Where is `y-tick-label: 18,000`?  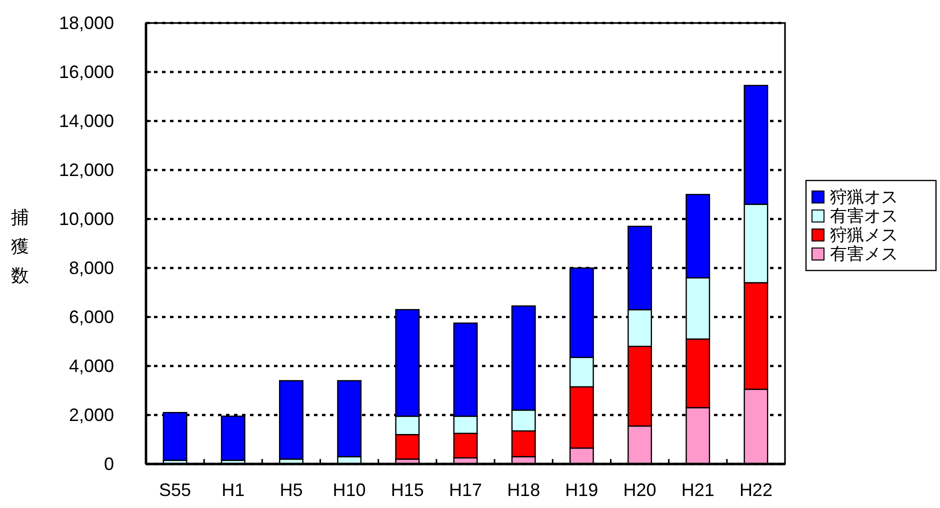
y-tick-label: 18,000 is located at coordinates (86, 23).